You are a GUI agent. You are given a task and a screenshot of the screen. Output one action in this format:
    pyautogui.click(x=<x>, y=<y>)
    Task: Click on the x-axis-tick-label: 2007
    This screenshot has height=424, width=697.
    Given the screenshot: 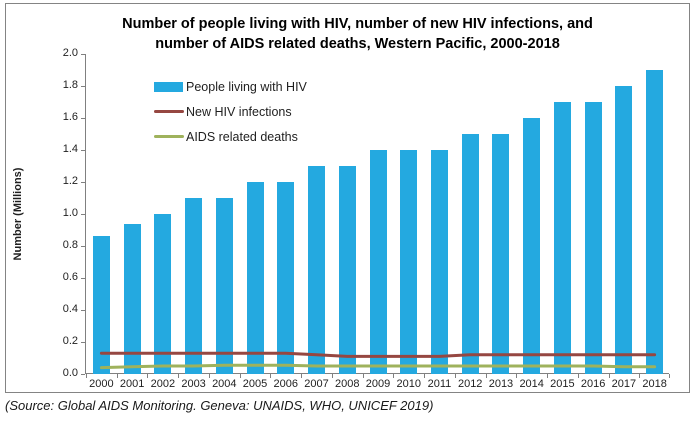 What is the action you would take?
    pyautogui.click(x=316, y=384)
    